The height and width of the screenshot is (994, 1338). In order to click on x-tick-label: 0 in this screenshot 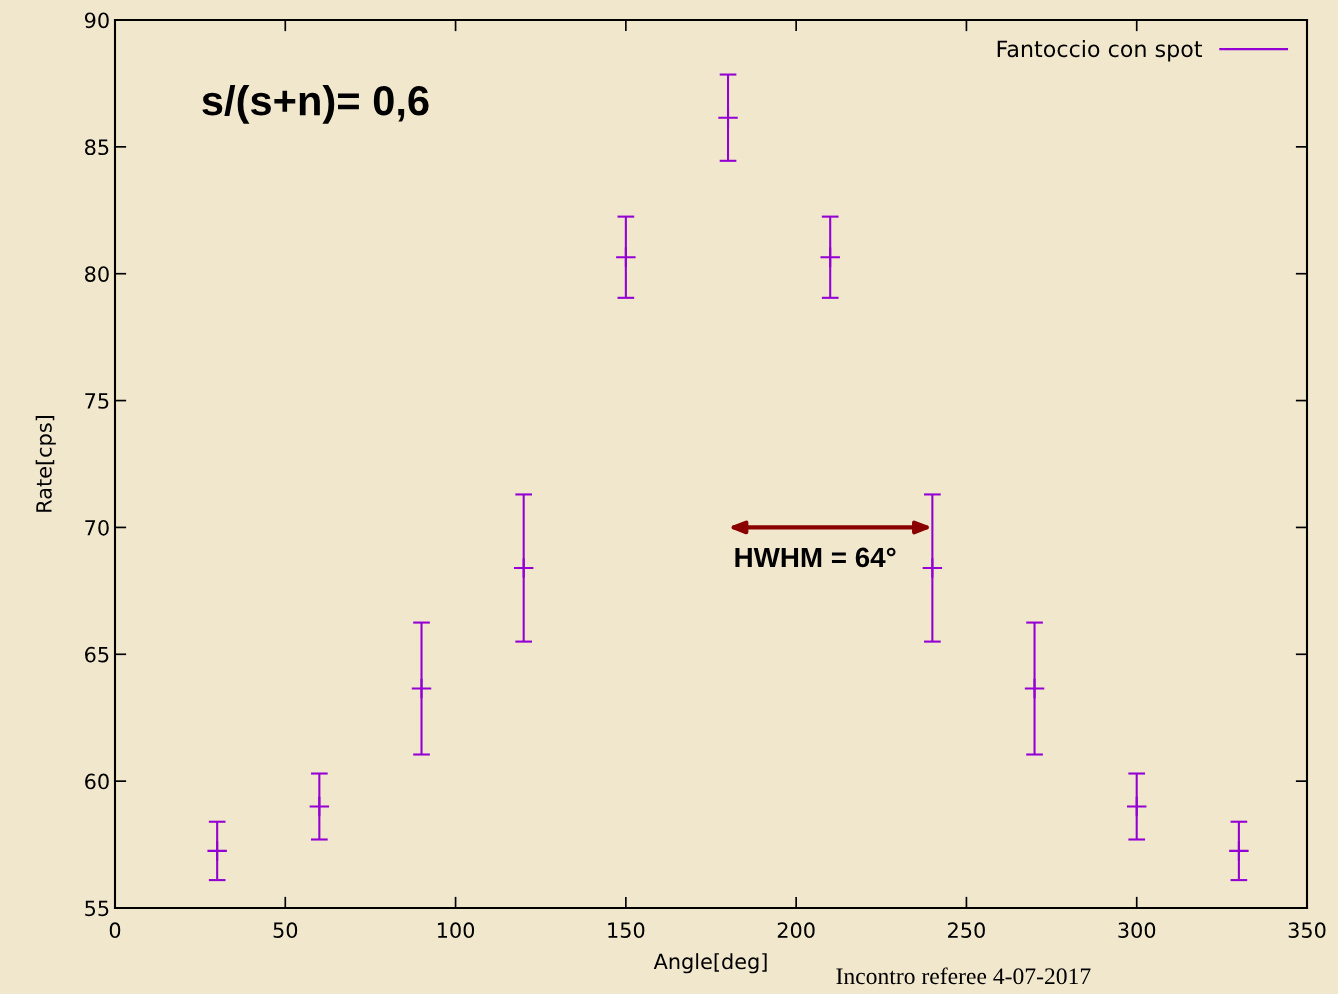, I will do `click(115, 930)`.